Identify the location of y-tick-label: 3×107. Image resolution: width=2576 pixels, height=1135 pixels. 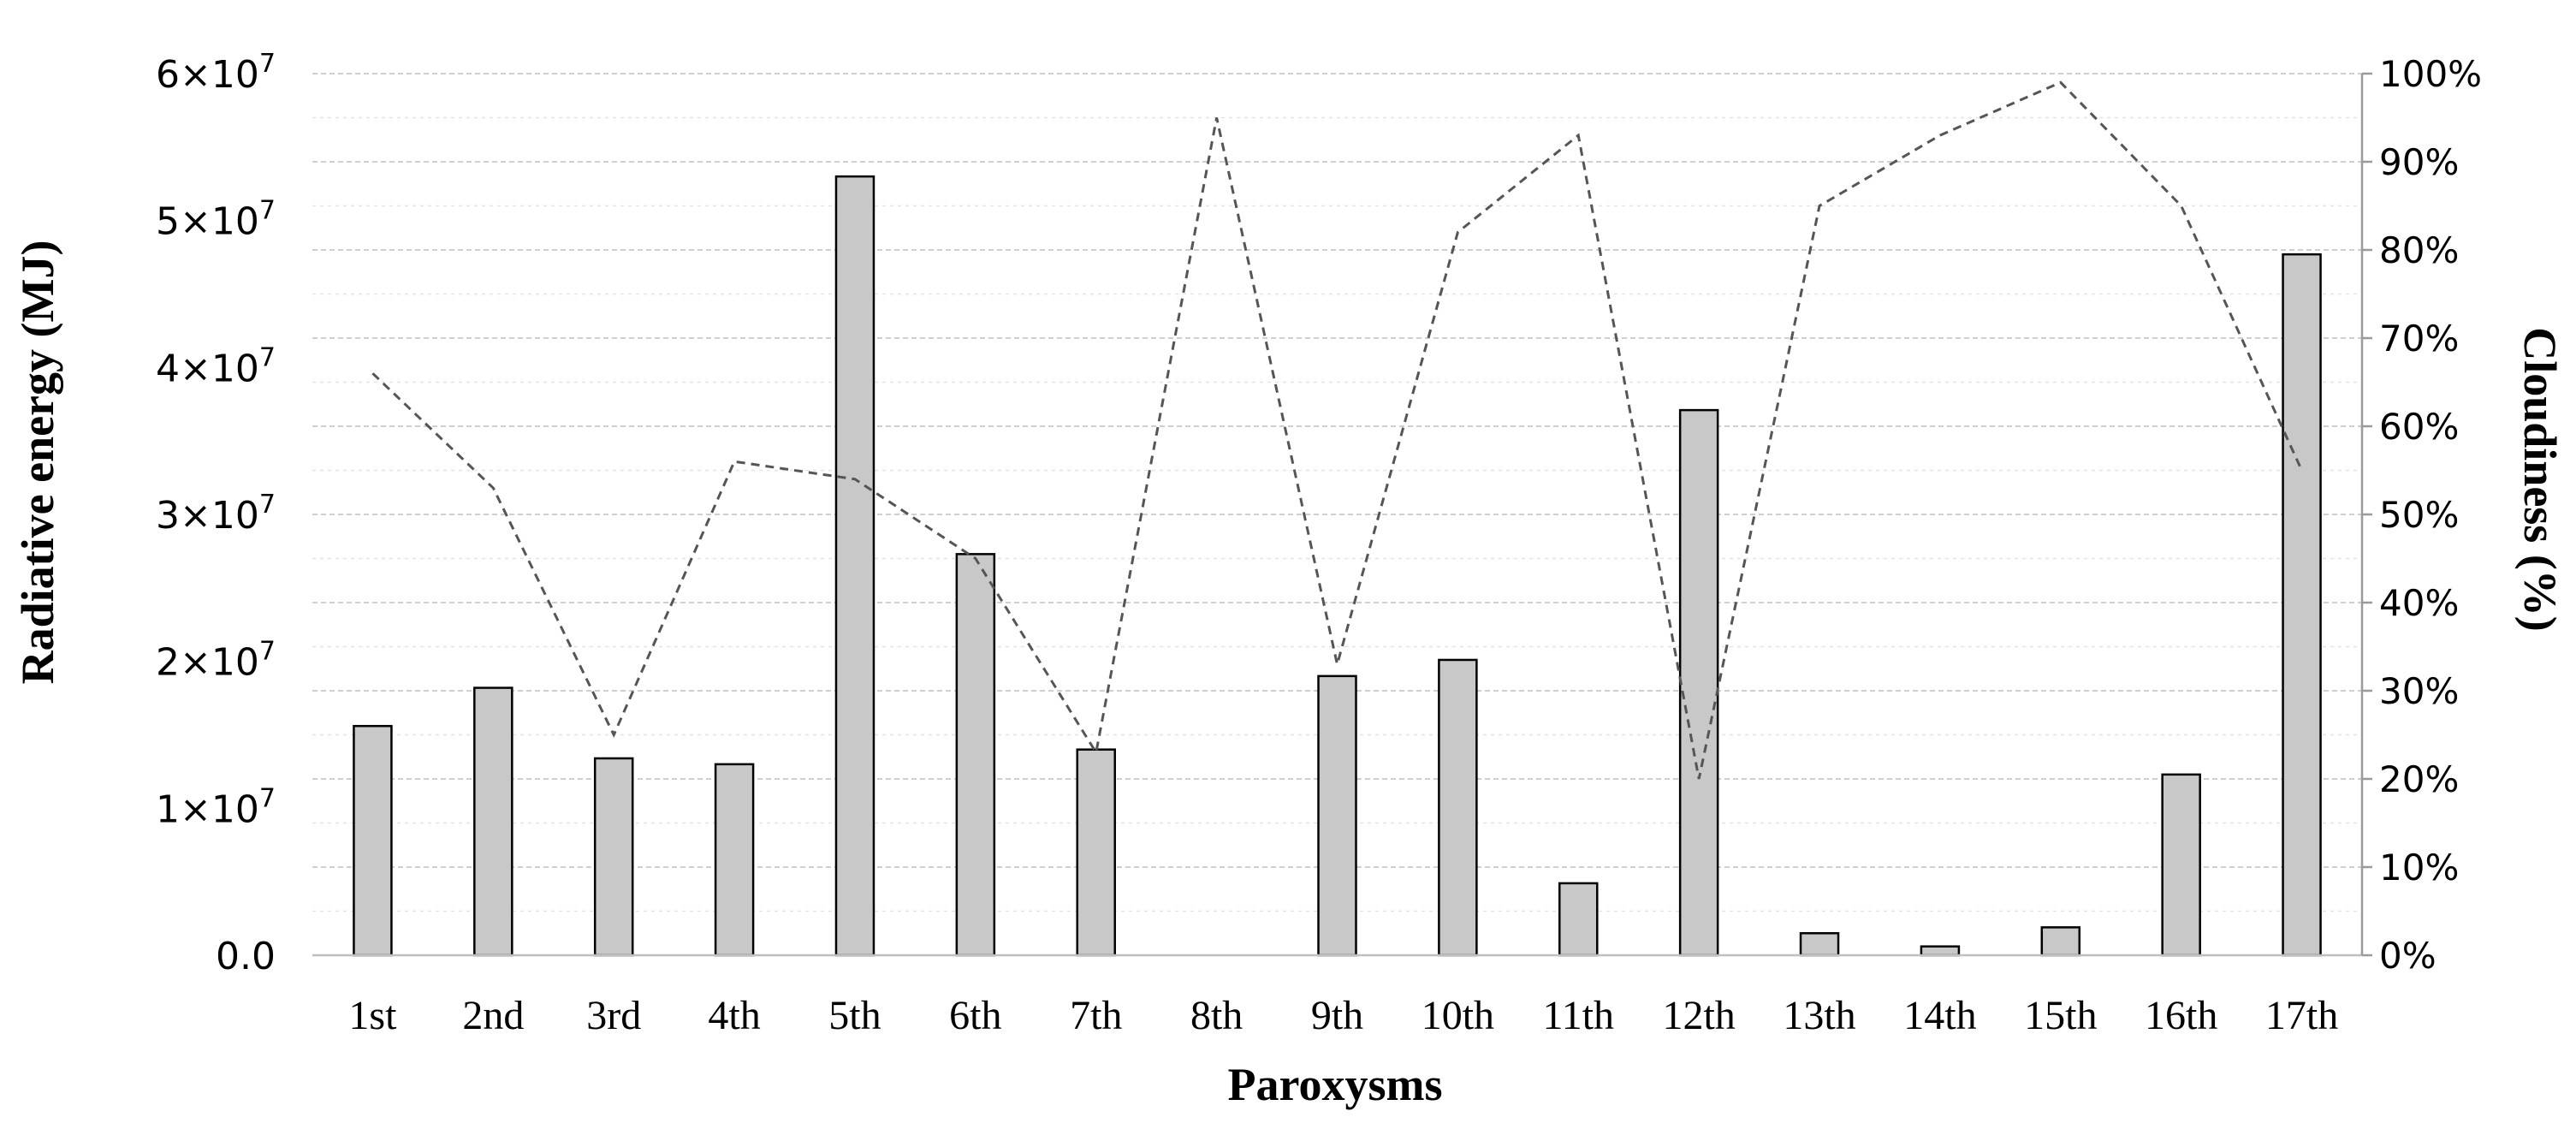
(216, 514).